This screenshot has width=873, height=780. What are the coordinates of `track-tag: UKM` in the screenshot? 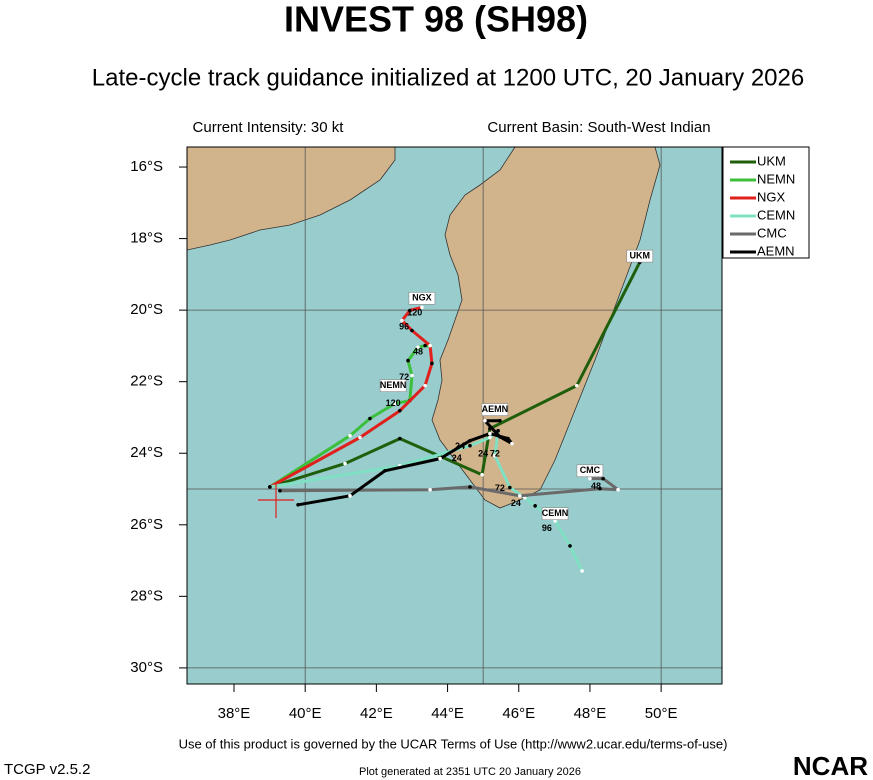 It's located at (640, 255).